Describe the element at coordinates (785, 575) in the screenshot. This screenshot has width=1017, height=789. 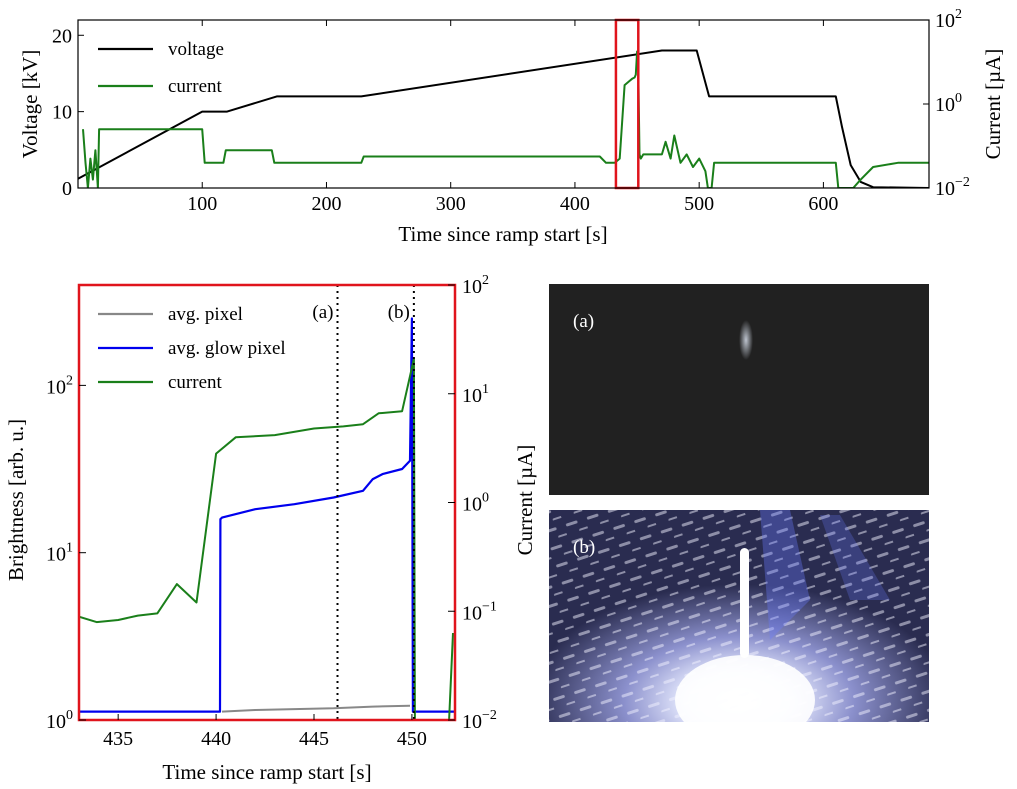
I see `photo-b-beam` at that location.